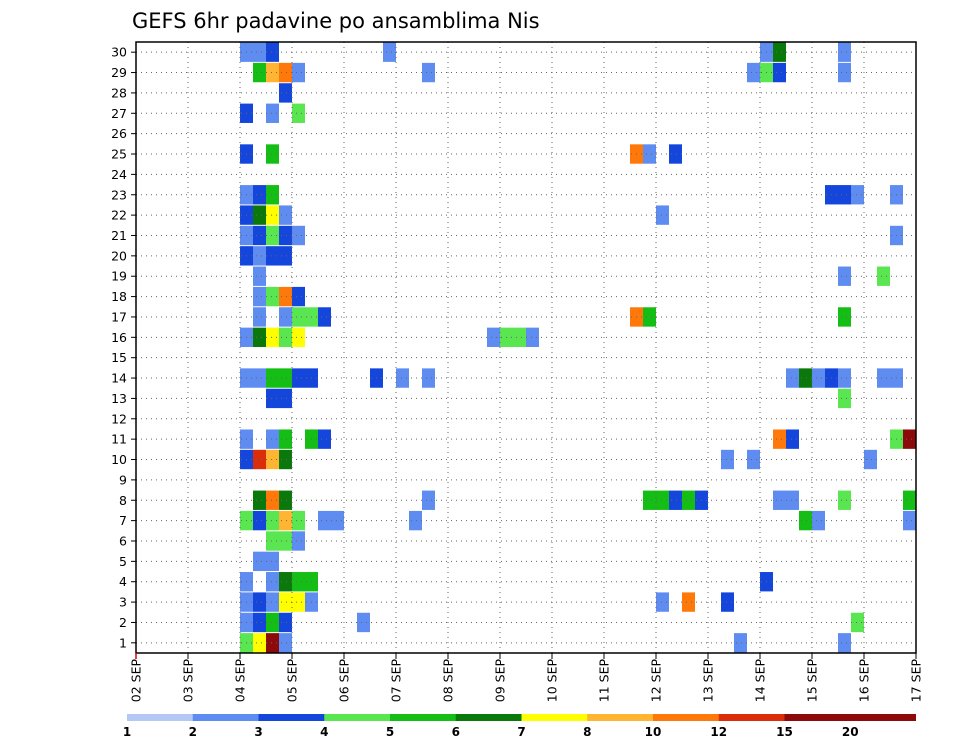  What do you see at coordinates (119, 398) in the screenshot?
I see `y-tick-label: 13` at bounding box center [119, 398].